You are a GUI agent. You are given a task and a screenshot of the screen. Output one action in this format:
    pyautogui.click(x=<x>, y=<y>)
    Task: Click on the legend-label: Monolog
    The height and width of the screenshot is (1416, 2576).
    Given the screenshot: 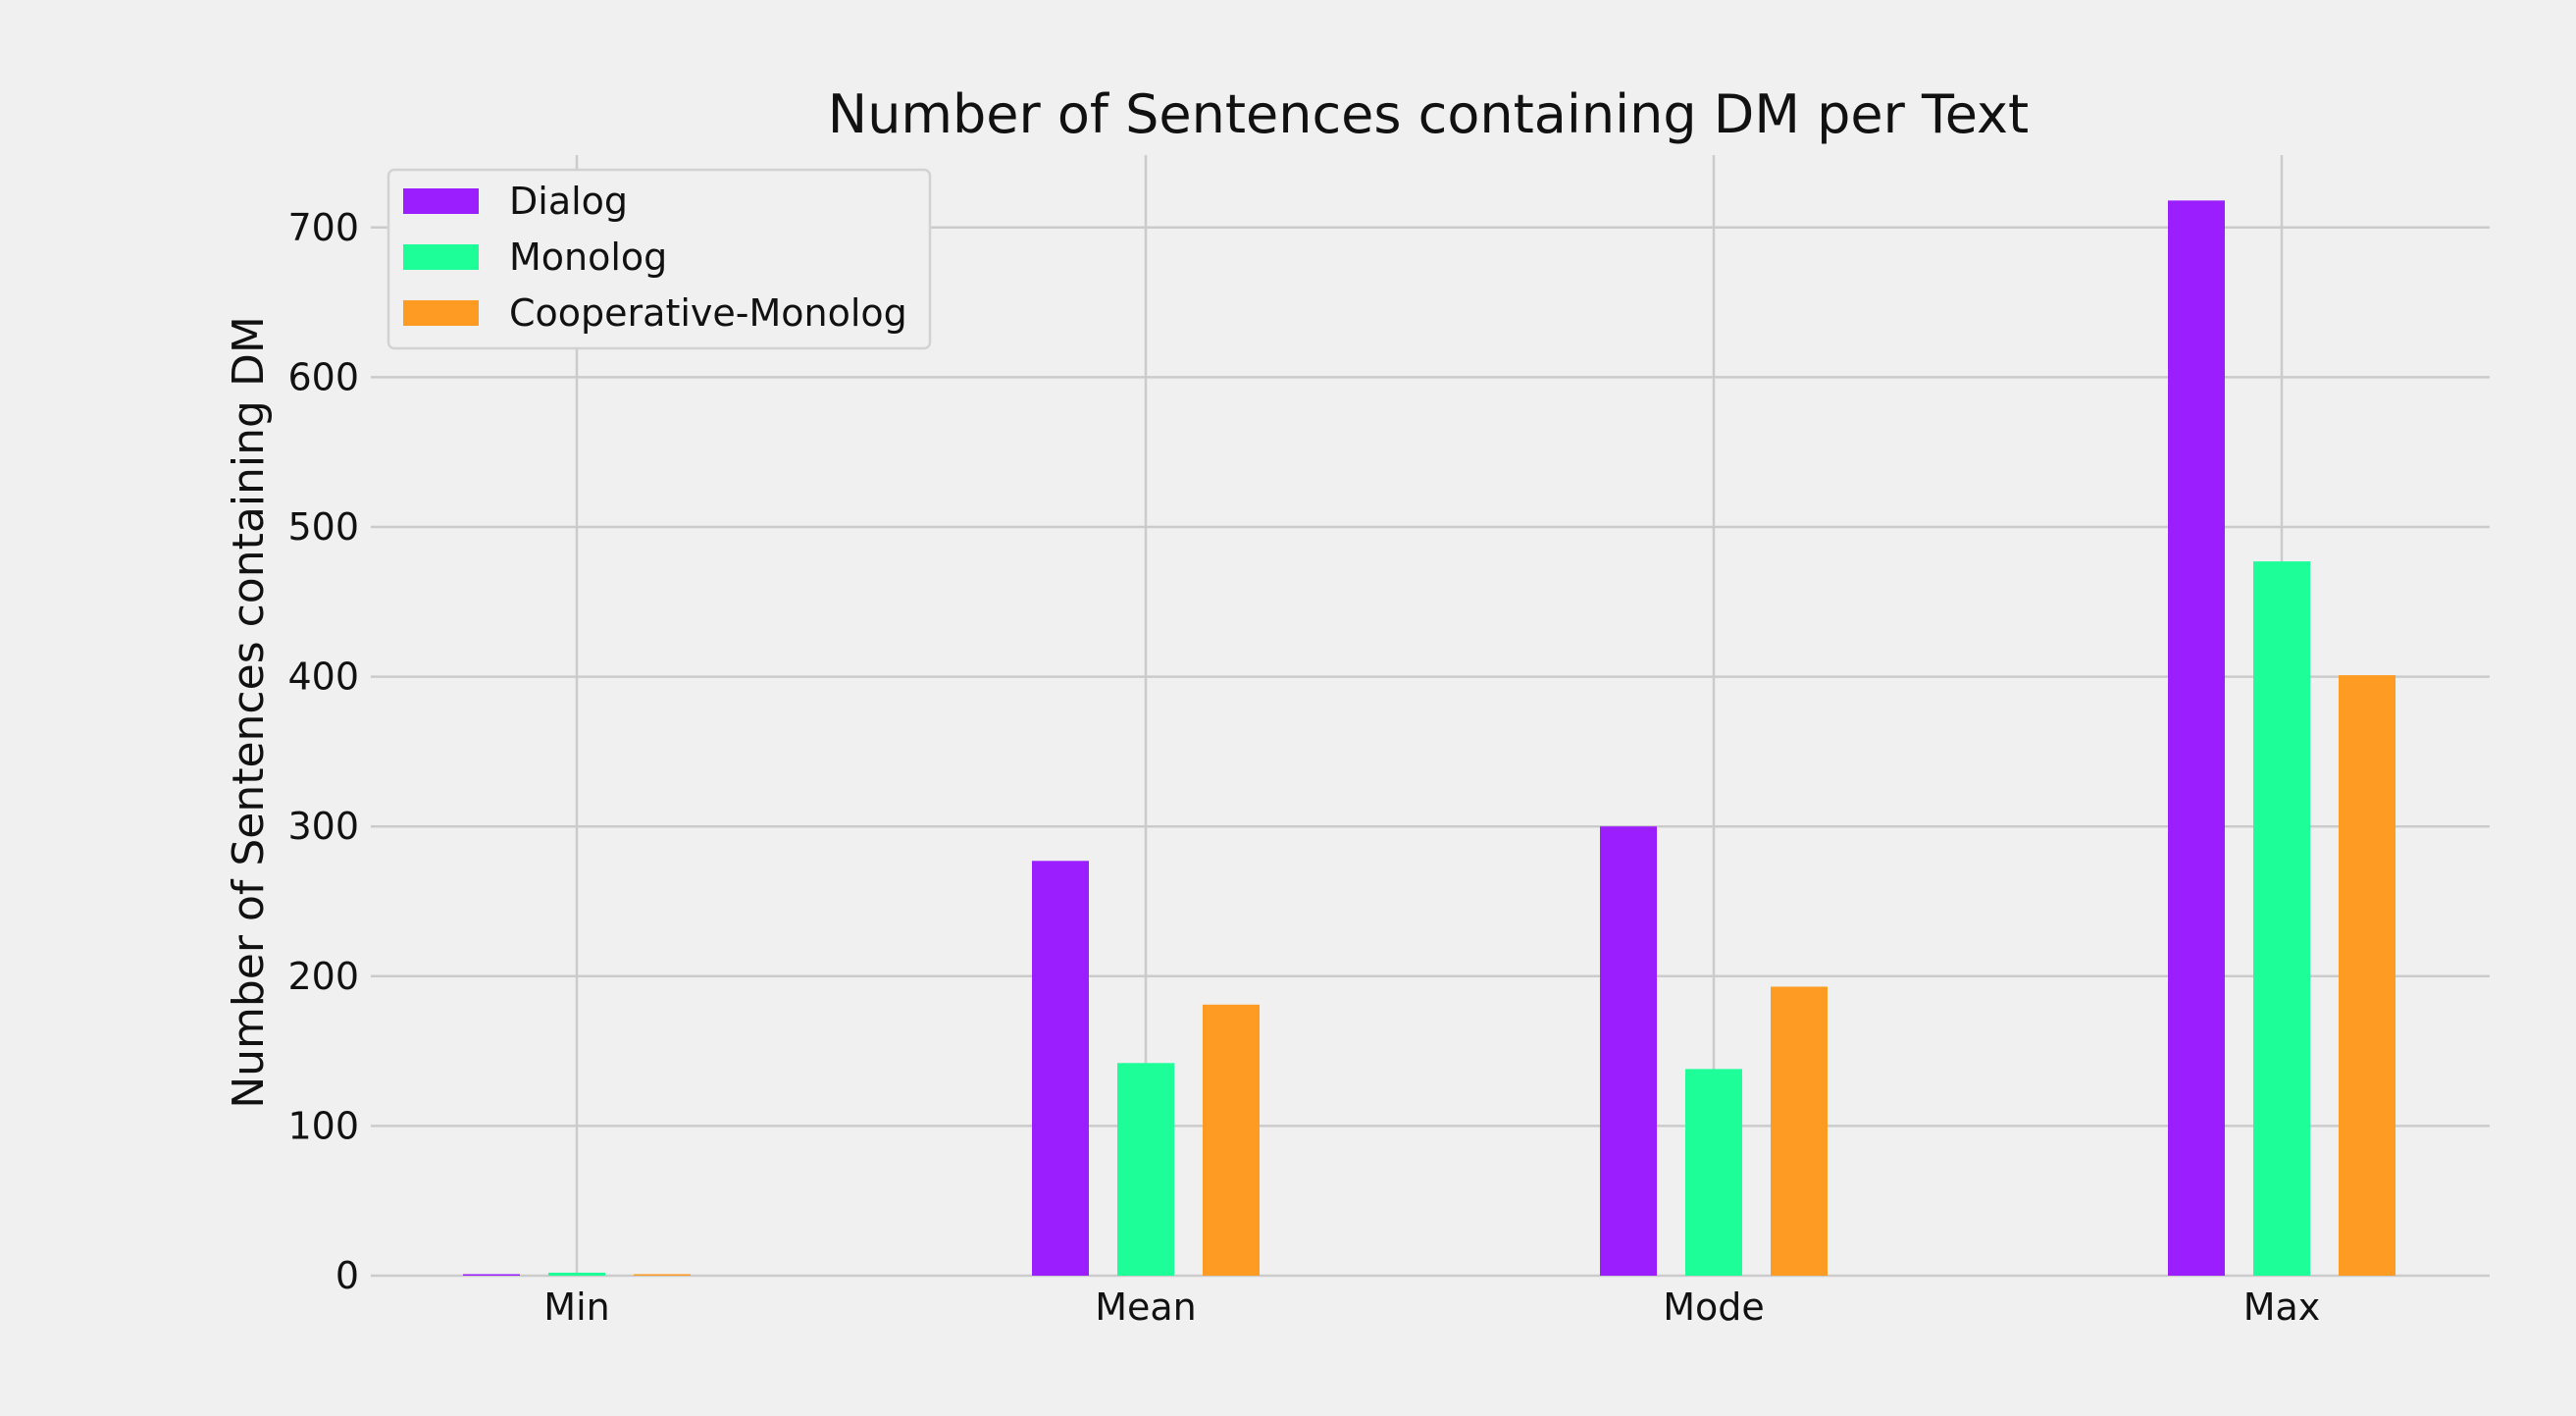 What is the action you would take?
    pyautogui.click(x=588, y=258)
    